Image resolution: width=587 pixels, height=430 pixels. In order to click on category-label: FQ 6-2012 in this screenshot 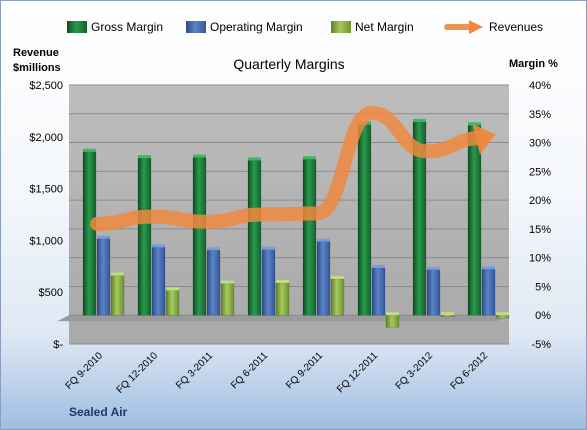, I will do `click(470, 371)`.